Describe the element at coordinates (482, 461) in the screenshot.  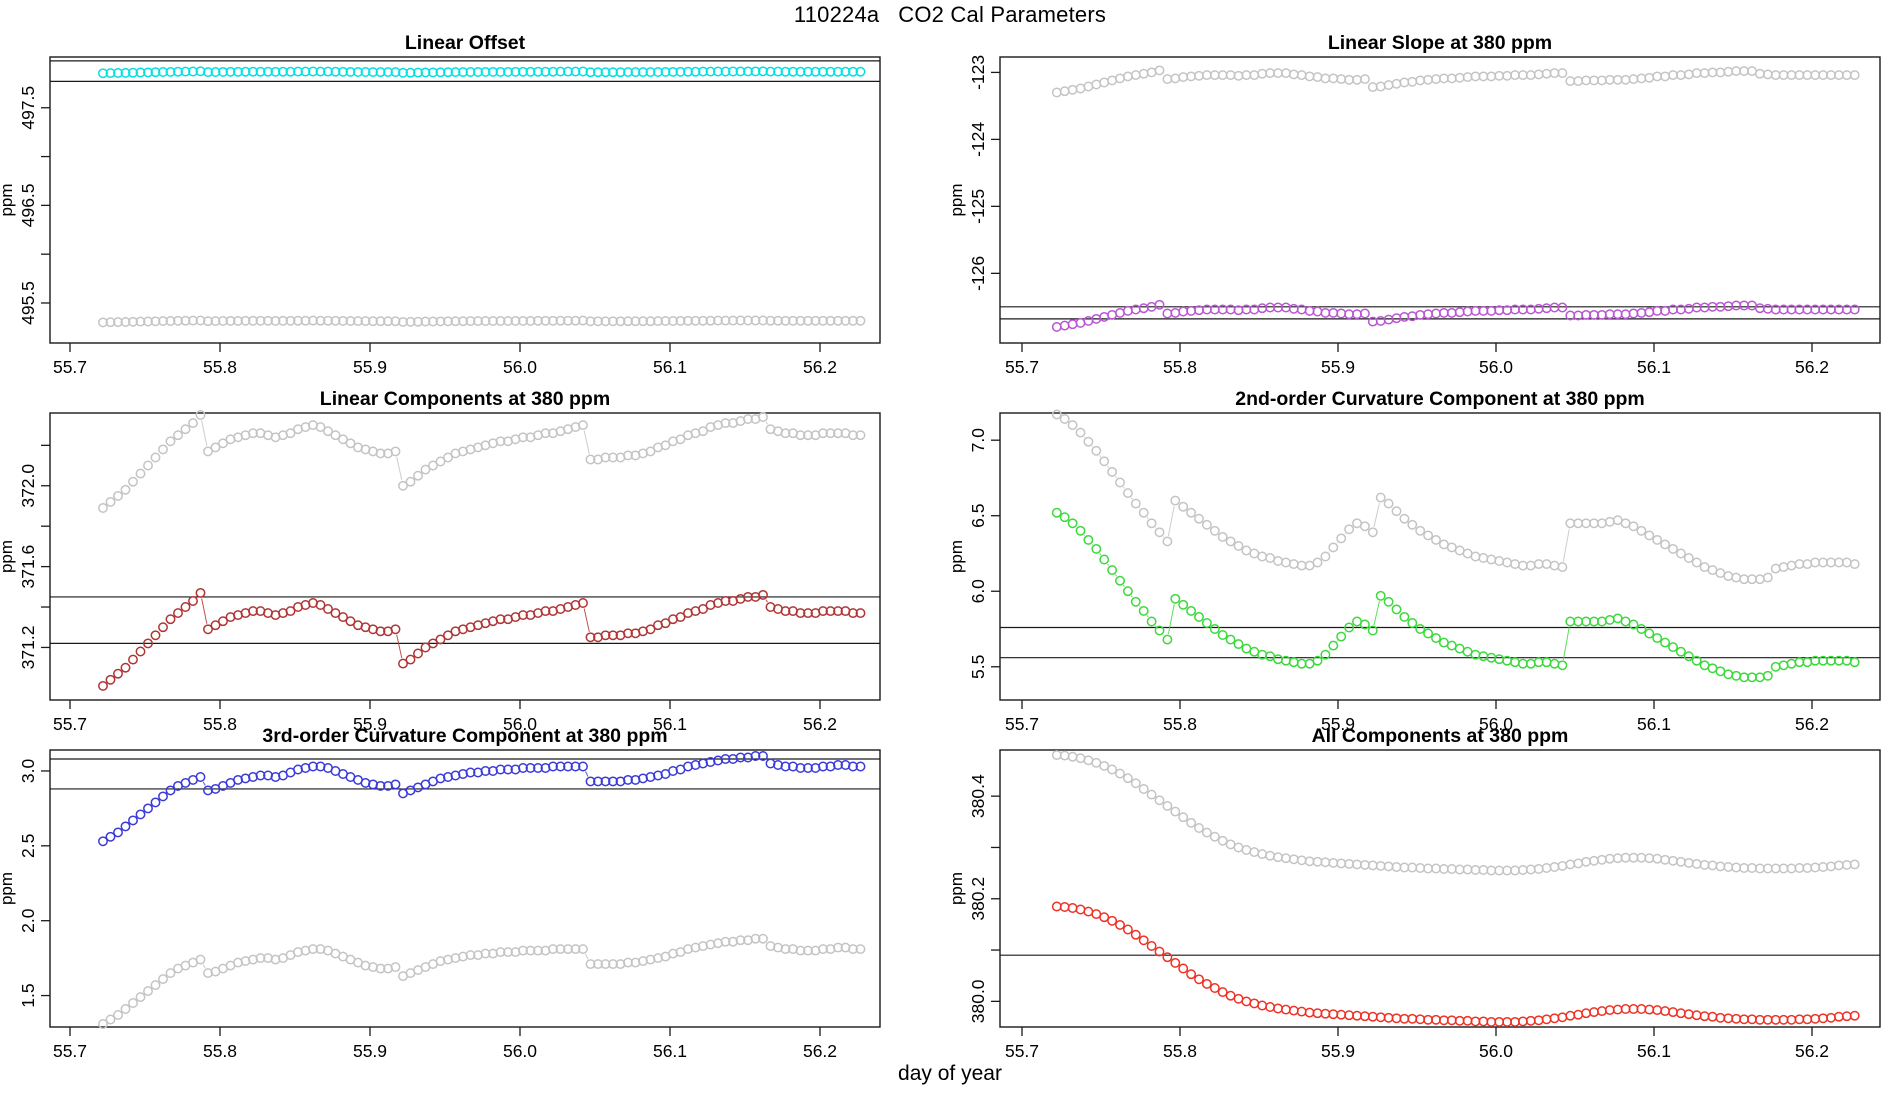
I see `series-linear-reference` at that location.